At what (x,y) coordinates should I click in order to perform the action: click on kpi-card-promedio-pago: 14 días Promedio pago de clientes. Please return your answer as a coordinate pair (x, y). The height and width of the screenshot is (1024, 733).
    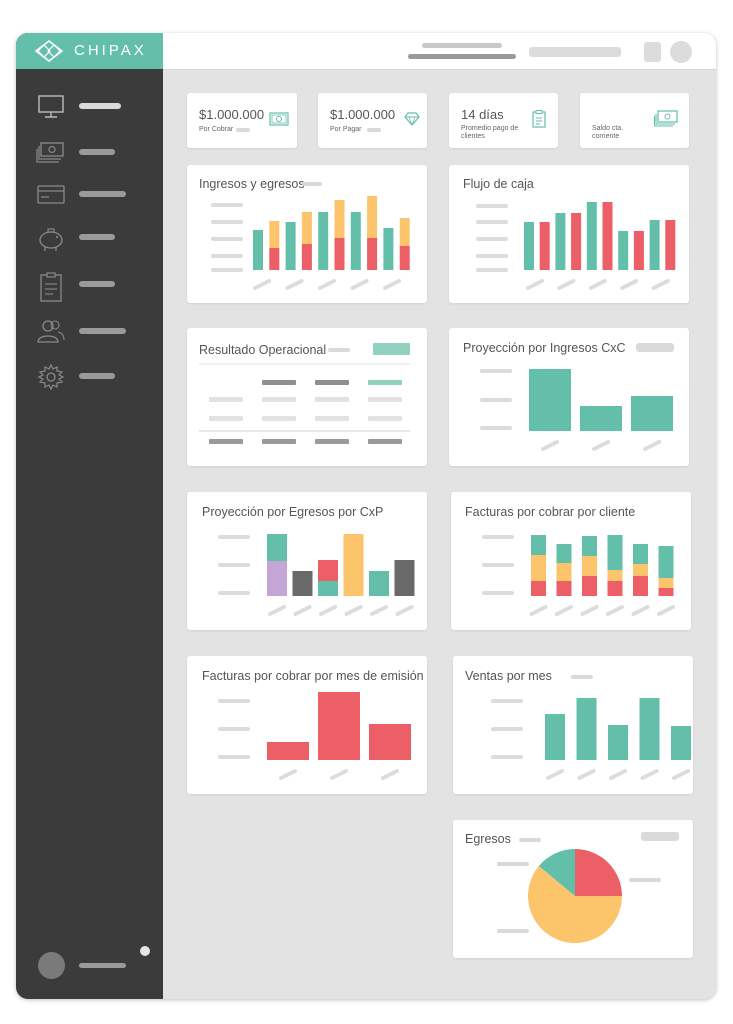
    Looking at the image, I should click on (503, 120).